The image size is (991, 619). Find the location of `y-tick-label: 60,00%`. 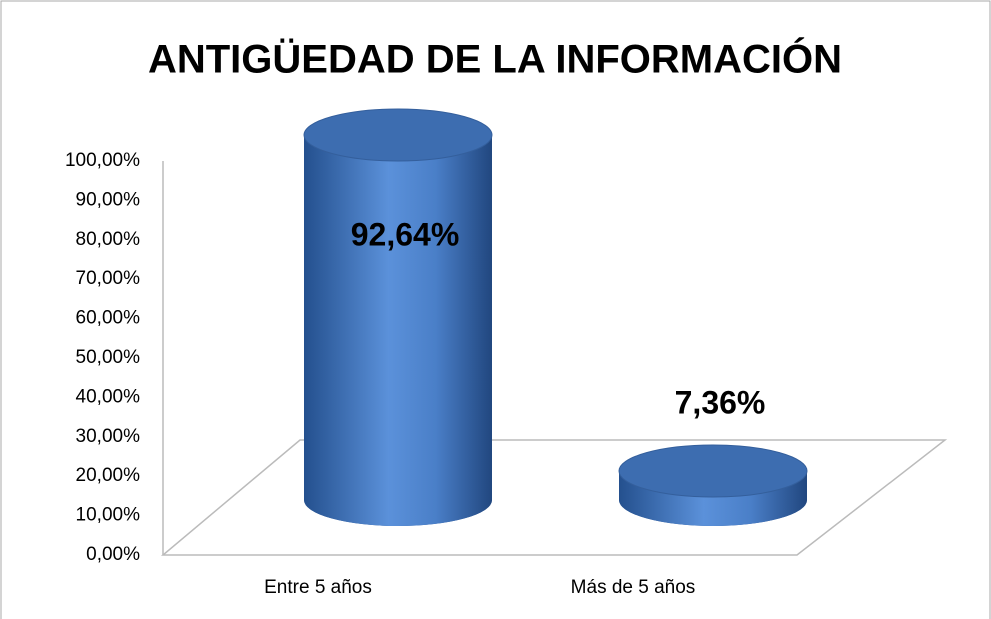

y-tick-label: 60,00% is located at coordinates (108, 318).